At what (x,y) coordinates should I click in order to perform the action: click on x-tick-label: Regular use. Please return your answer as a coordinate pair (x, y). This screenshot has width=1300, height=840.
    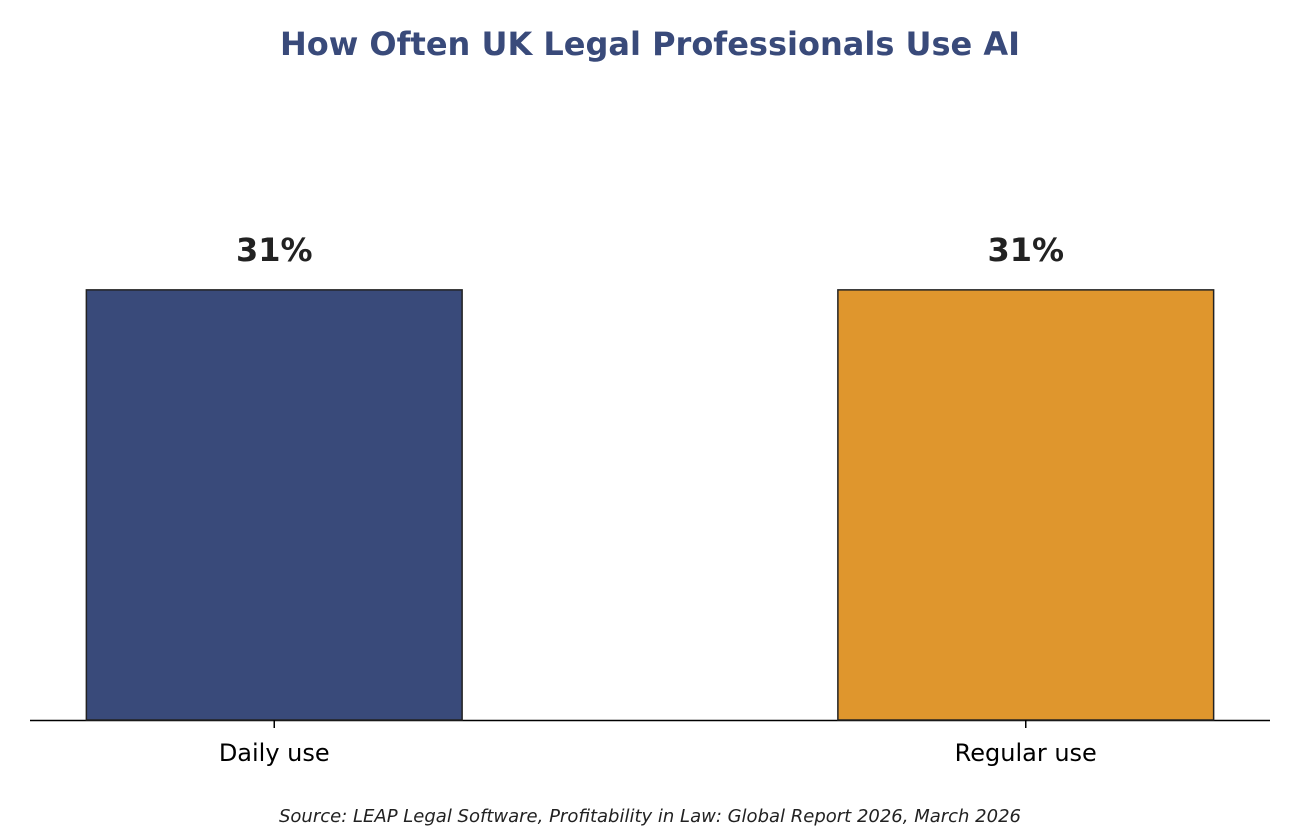
    Looking at the image, I should click on (1026, 753).